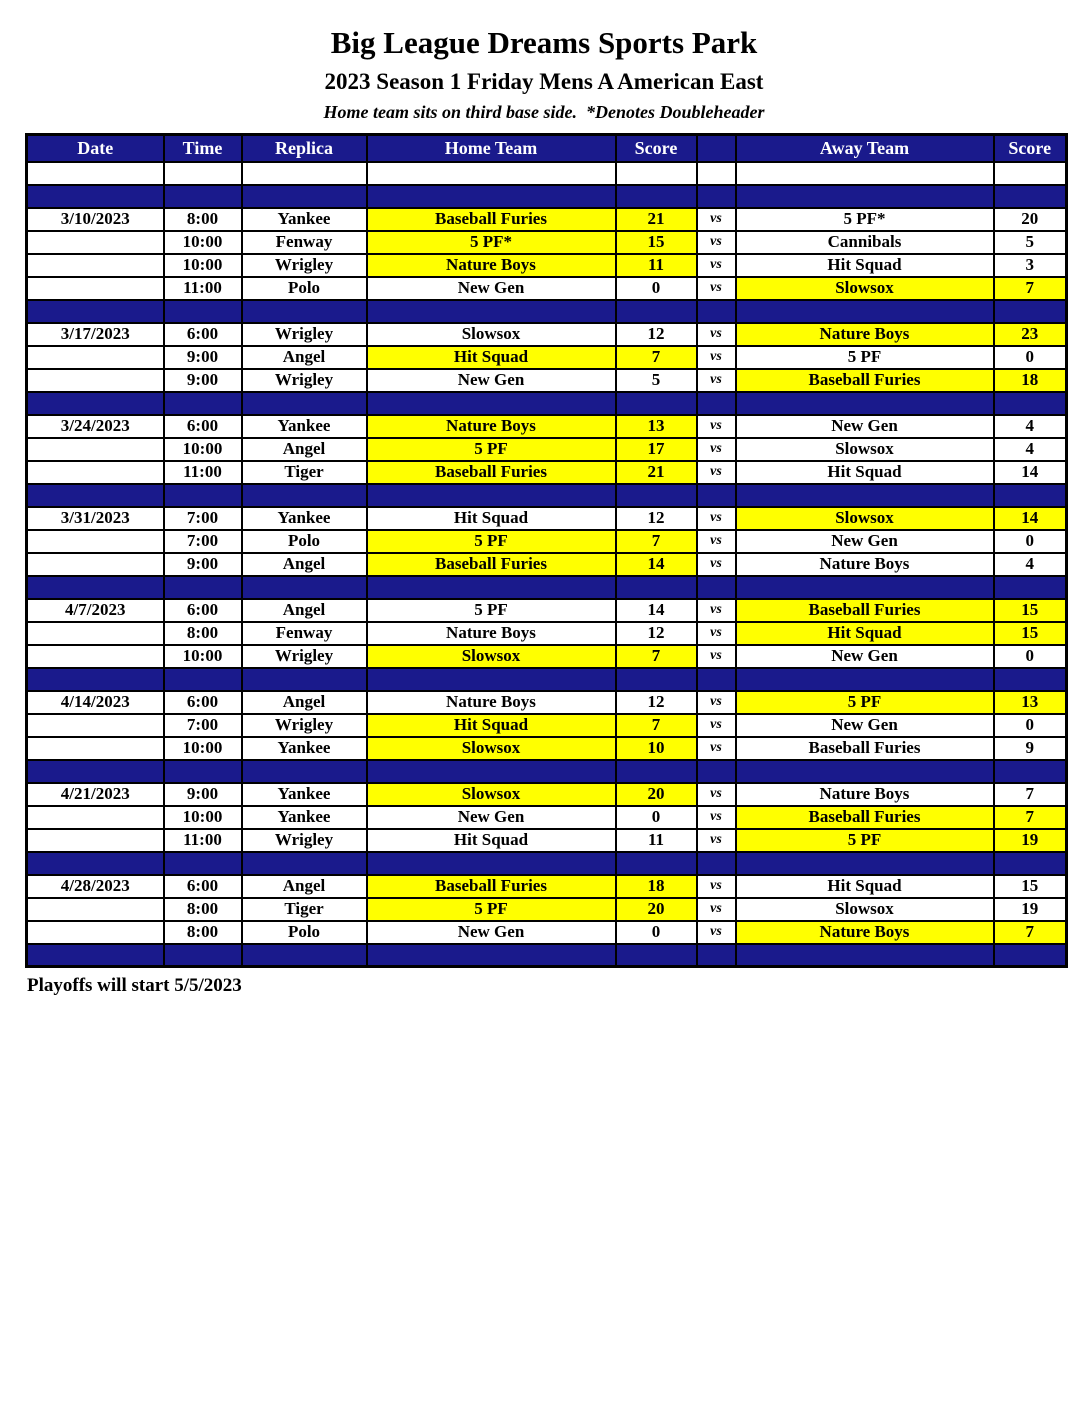  What do you see at coordinates (1030, 702) in the screenshot?
I see `away-score-cell: 13` at bounding box center [1030, 702].